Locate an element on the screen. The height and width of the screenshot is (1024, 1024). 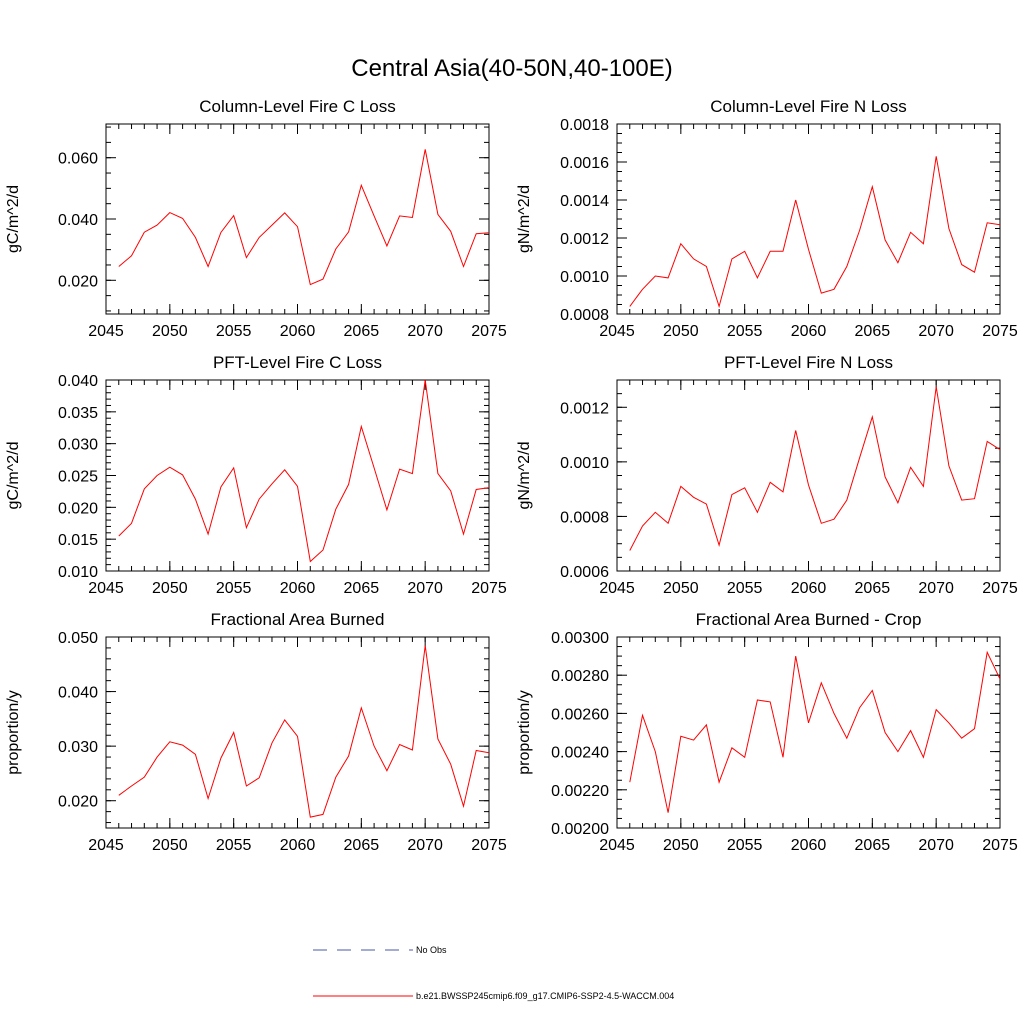
y-tick-label: 0.0018 is located at coordinates (584, 125).